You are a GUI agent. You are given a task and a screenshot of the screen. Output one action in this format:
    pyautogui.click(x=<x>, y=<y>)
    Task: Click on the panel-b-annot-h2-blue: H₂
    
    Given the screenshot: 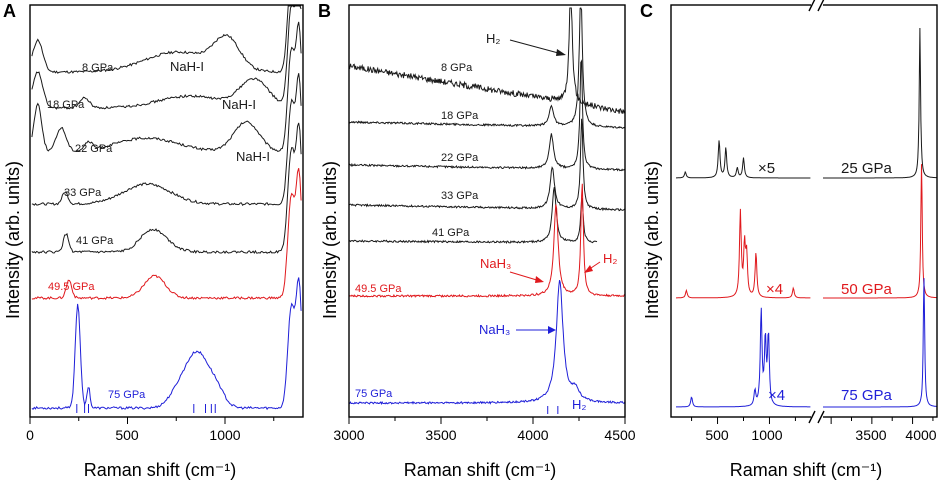 What is the action you would take?
    pyautogui.click(x=579, y=404)
    